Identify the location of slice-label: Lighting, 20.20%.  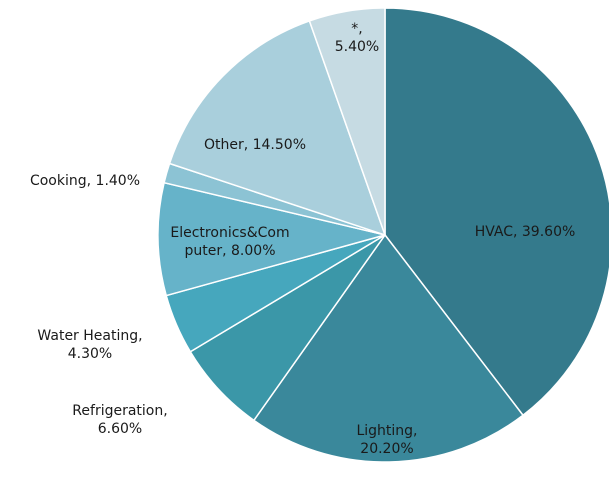
(387, 440).